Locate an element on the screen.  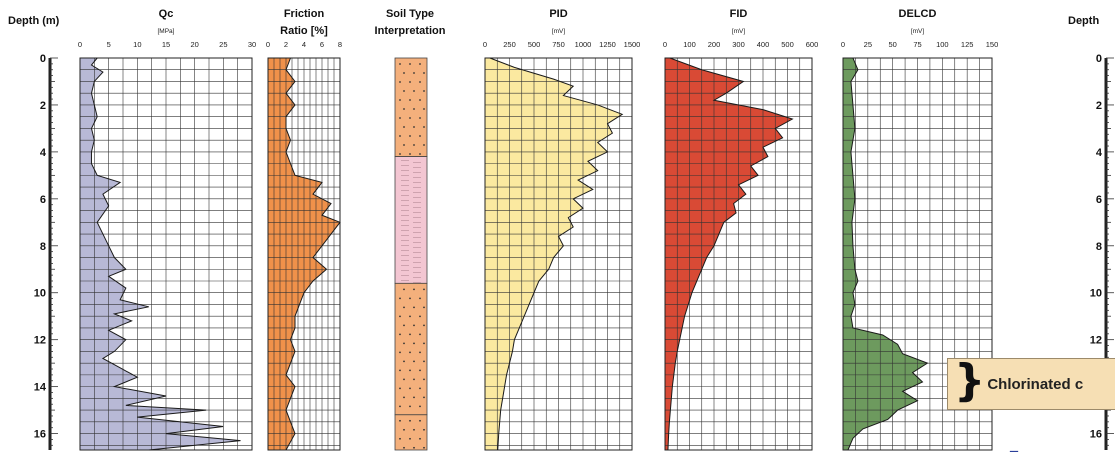
panel-title: DELCD is located at coordinates (918, 14).